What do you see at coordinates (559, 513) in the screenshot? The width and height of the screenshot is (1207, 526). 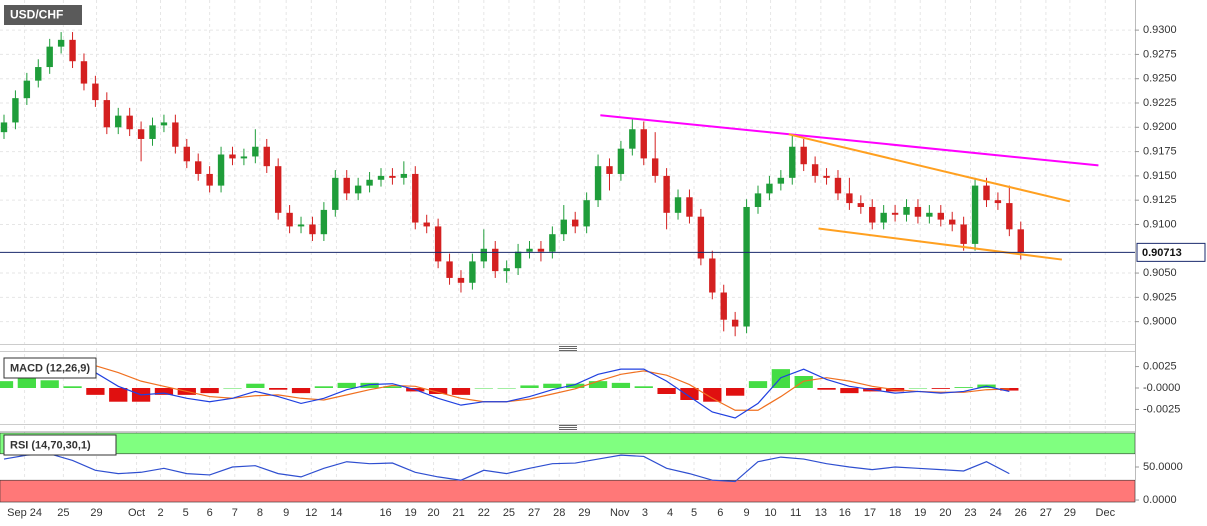 I see `x-tick-label: 28` at bounding box center [559, 513].